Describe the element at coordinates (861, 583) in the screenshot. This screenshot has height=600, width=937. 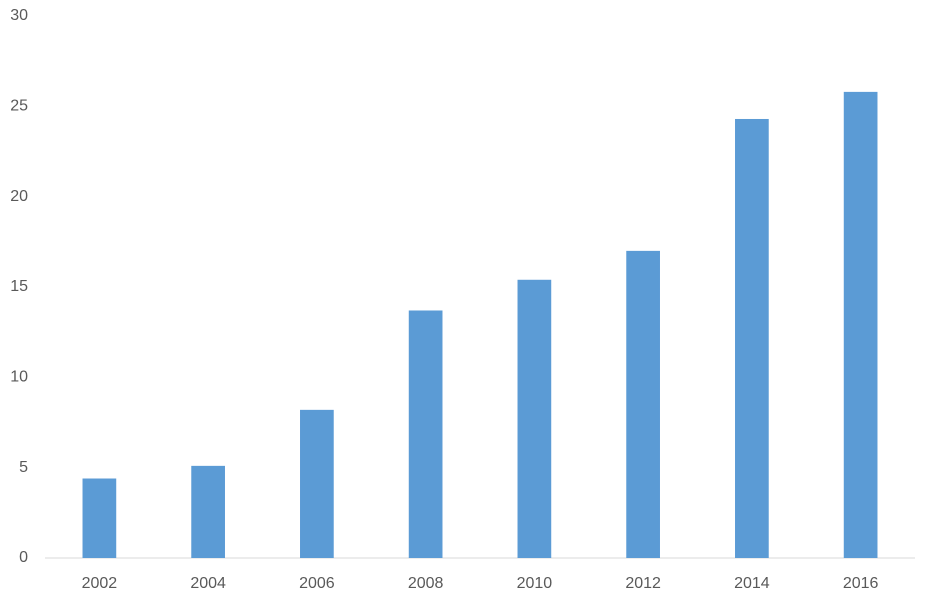
I see `x-tick-label: 2016` at that location.